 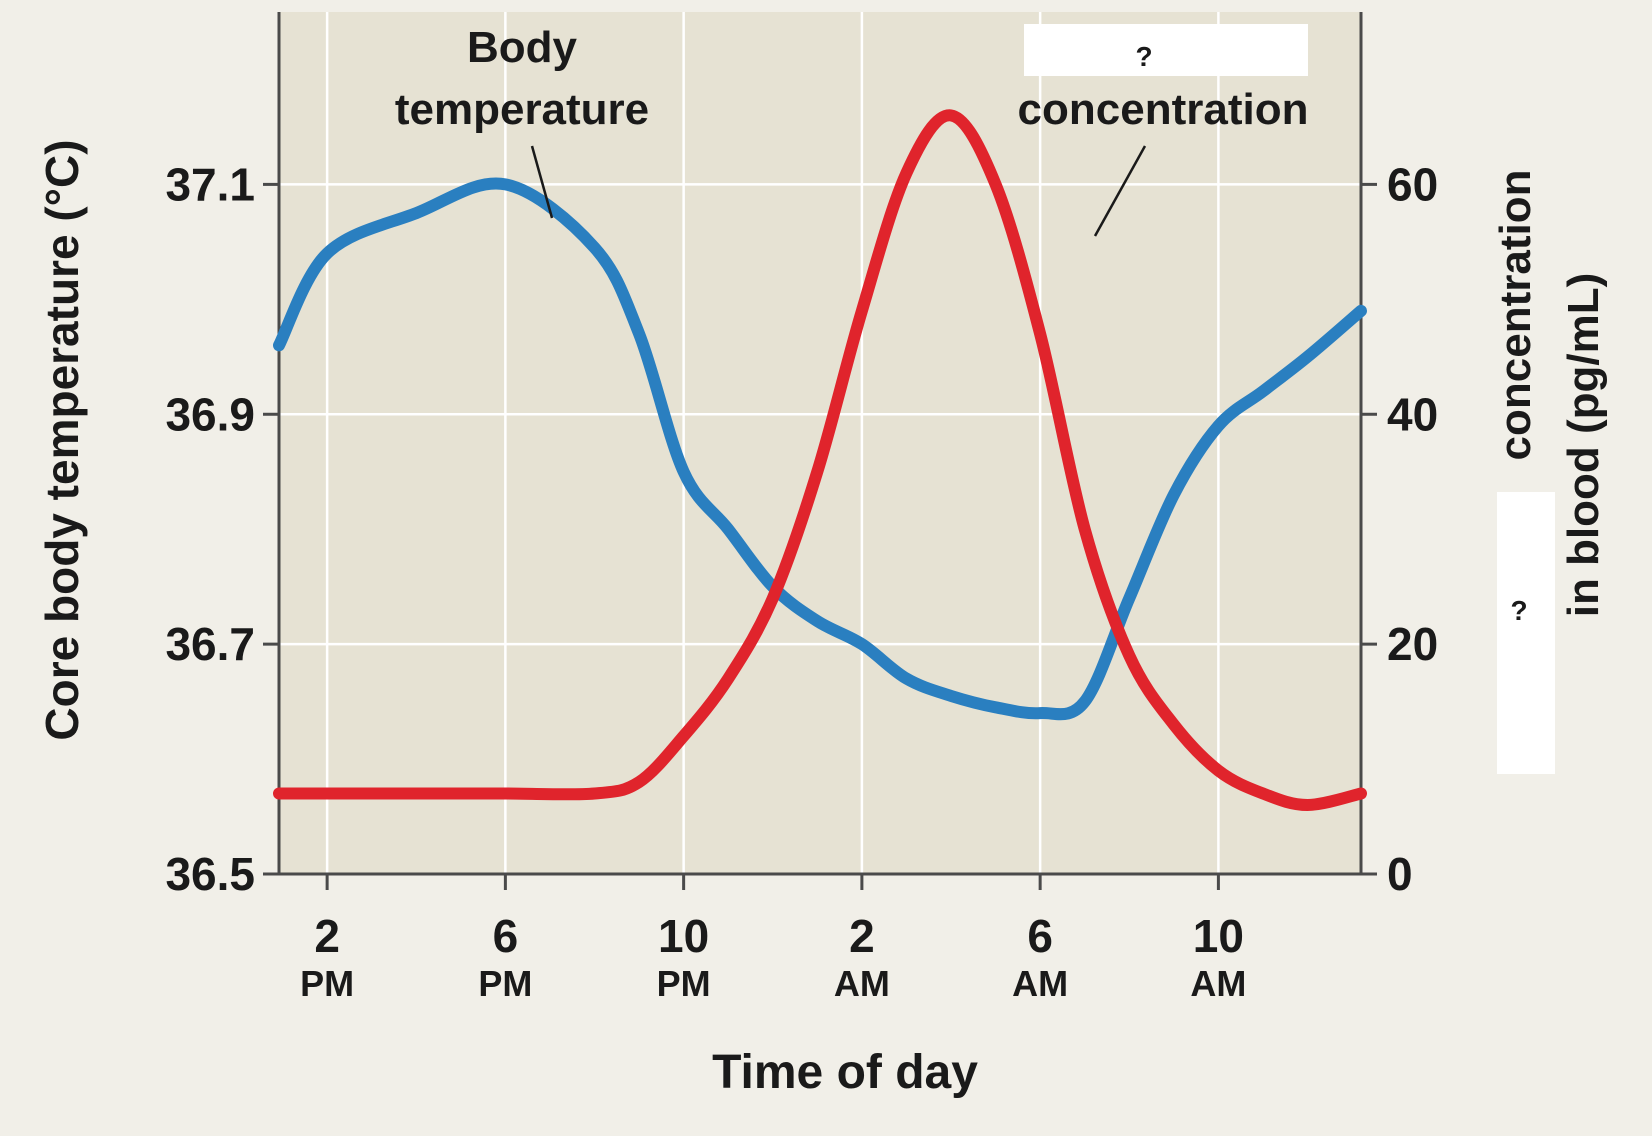 I want to click on left-axis-title: Core body temperature (°C), so click(x=62, y=439).